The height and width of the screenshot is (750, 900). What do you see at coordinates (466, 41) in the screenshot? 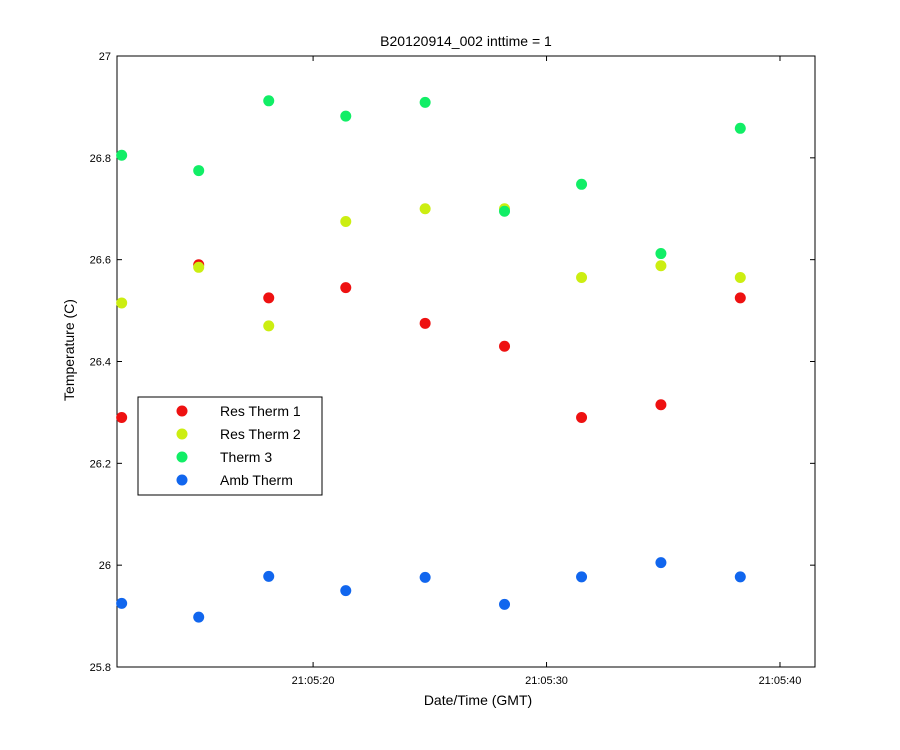
I see `chart-title: B20120914_002 inttime = 1` at bounding box center [466, 41].